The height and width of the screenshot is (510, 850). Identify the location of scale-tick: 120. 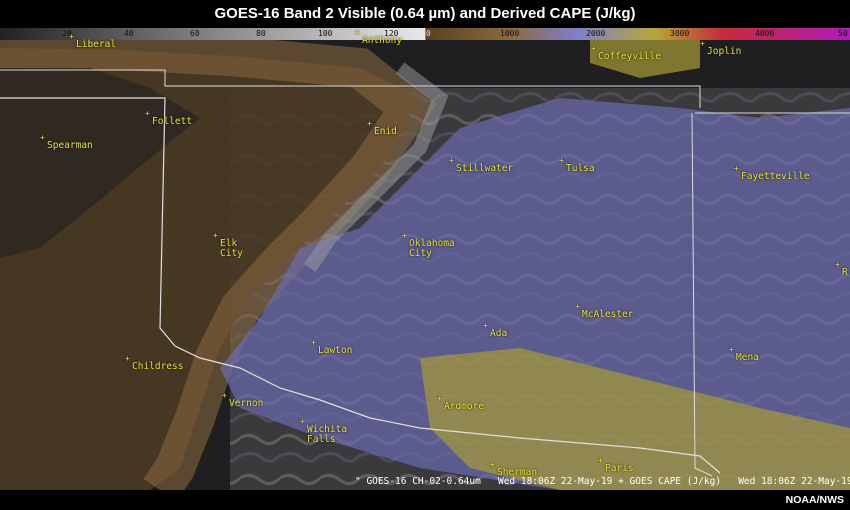
(391, 33).